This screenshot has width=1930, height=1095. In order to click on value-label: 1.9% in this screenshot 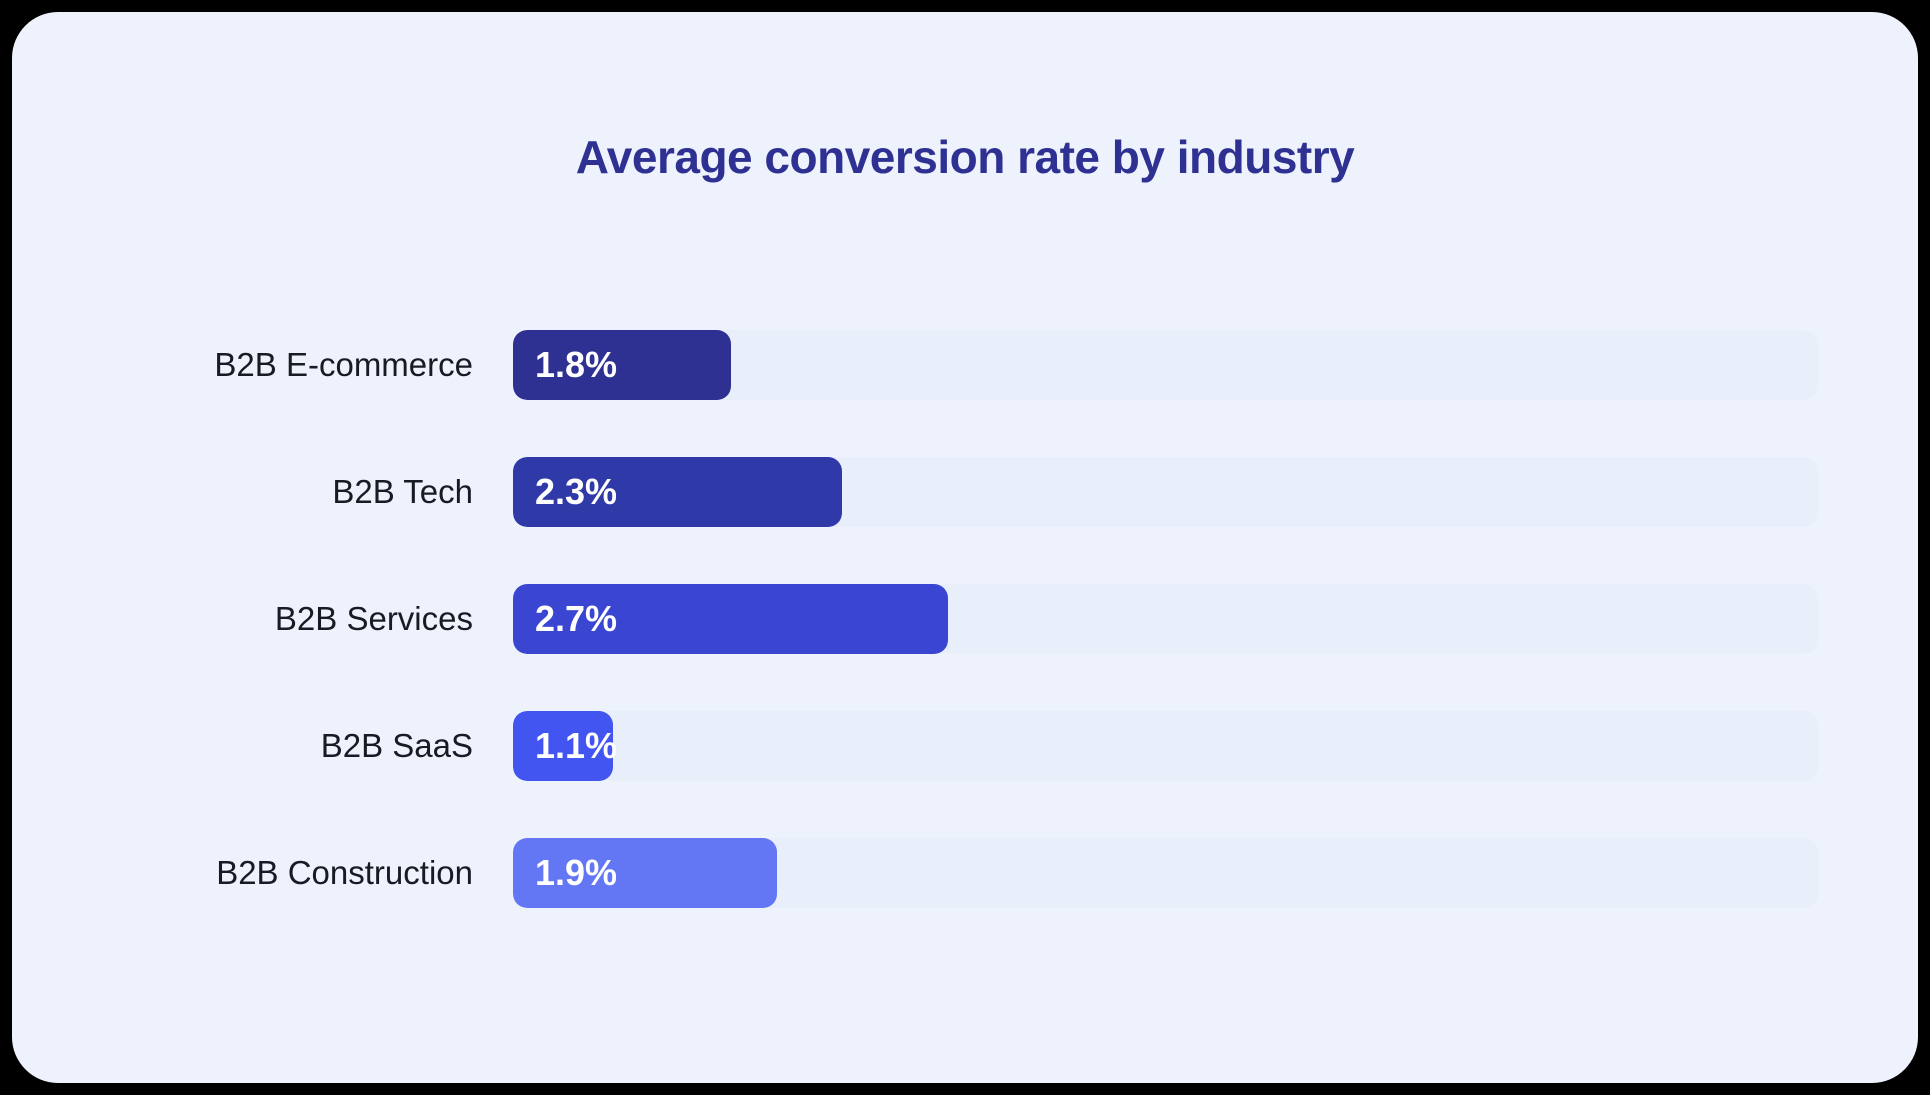, I will do `click(576, 872)`.